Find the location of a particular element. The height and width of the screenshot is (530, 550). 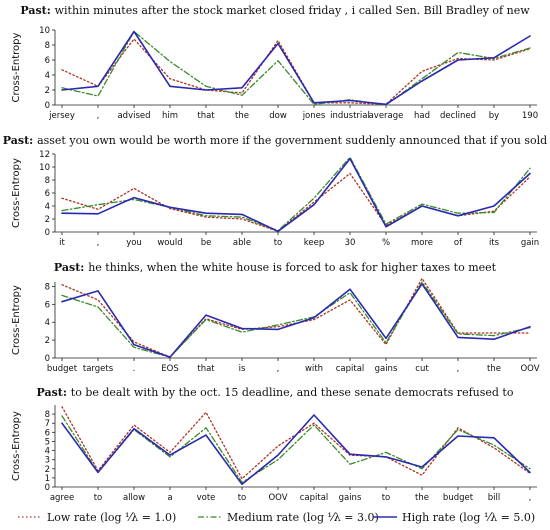

legend-item: Medium rate (log ⅟λ = 3.0) is located at coordinates (288, 517).